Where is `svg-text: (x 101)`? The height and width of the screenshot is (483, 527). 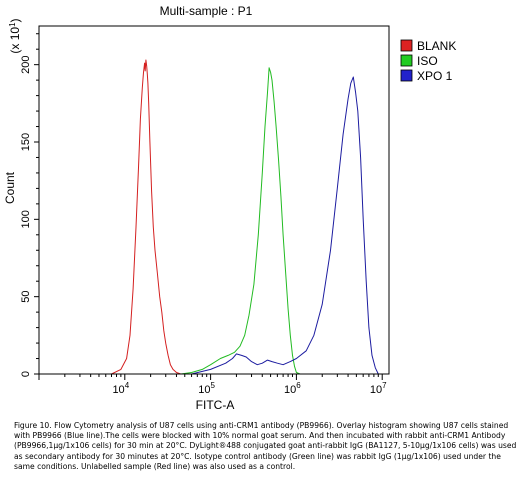
svg-text: (x 101) is located at coordinates (15, 35).